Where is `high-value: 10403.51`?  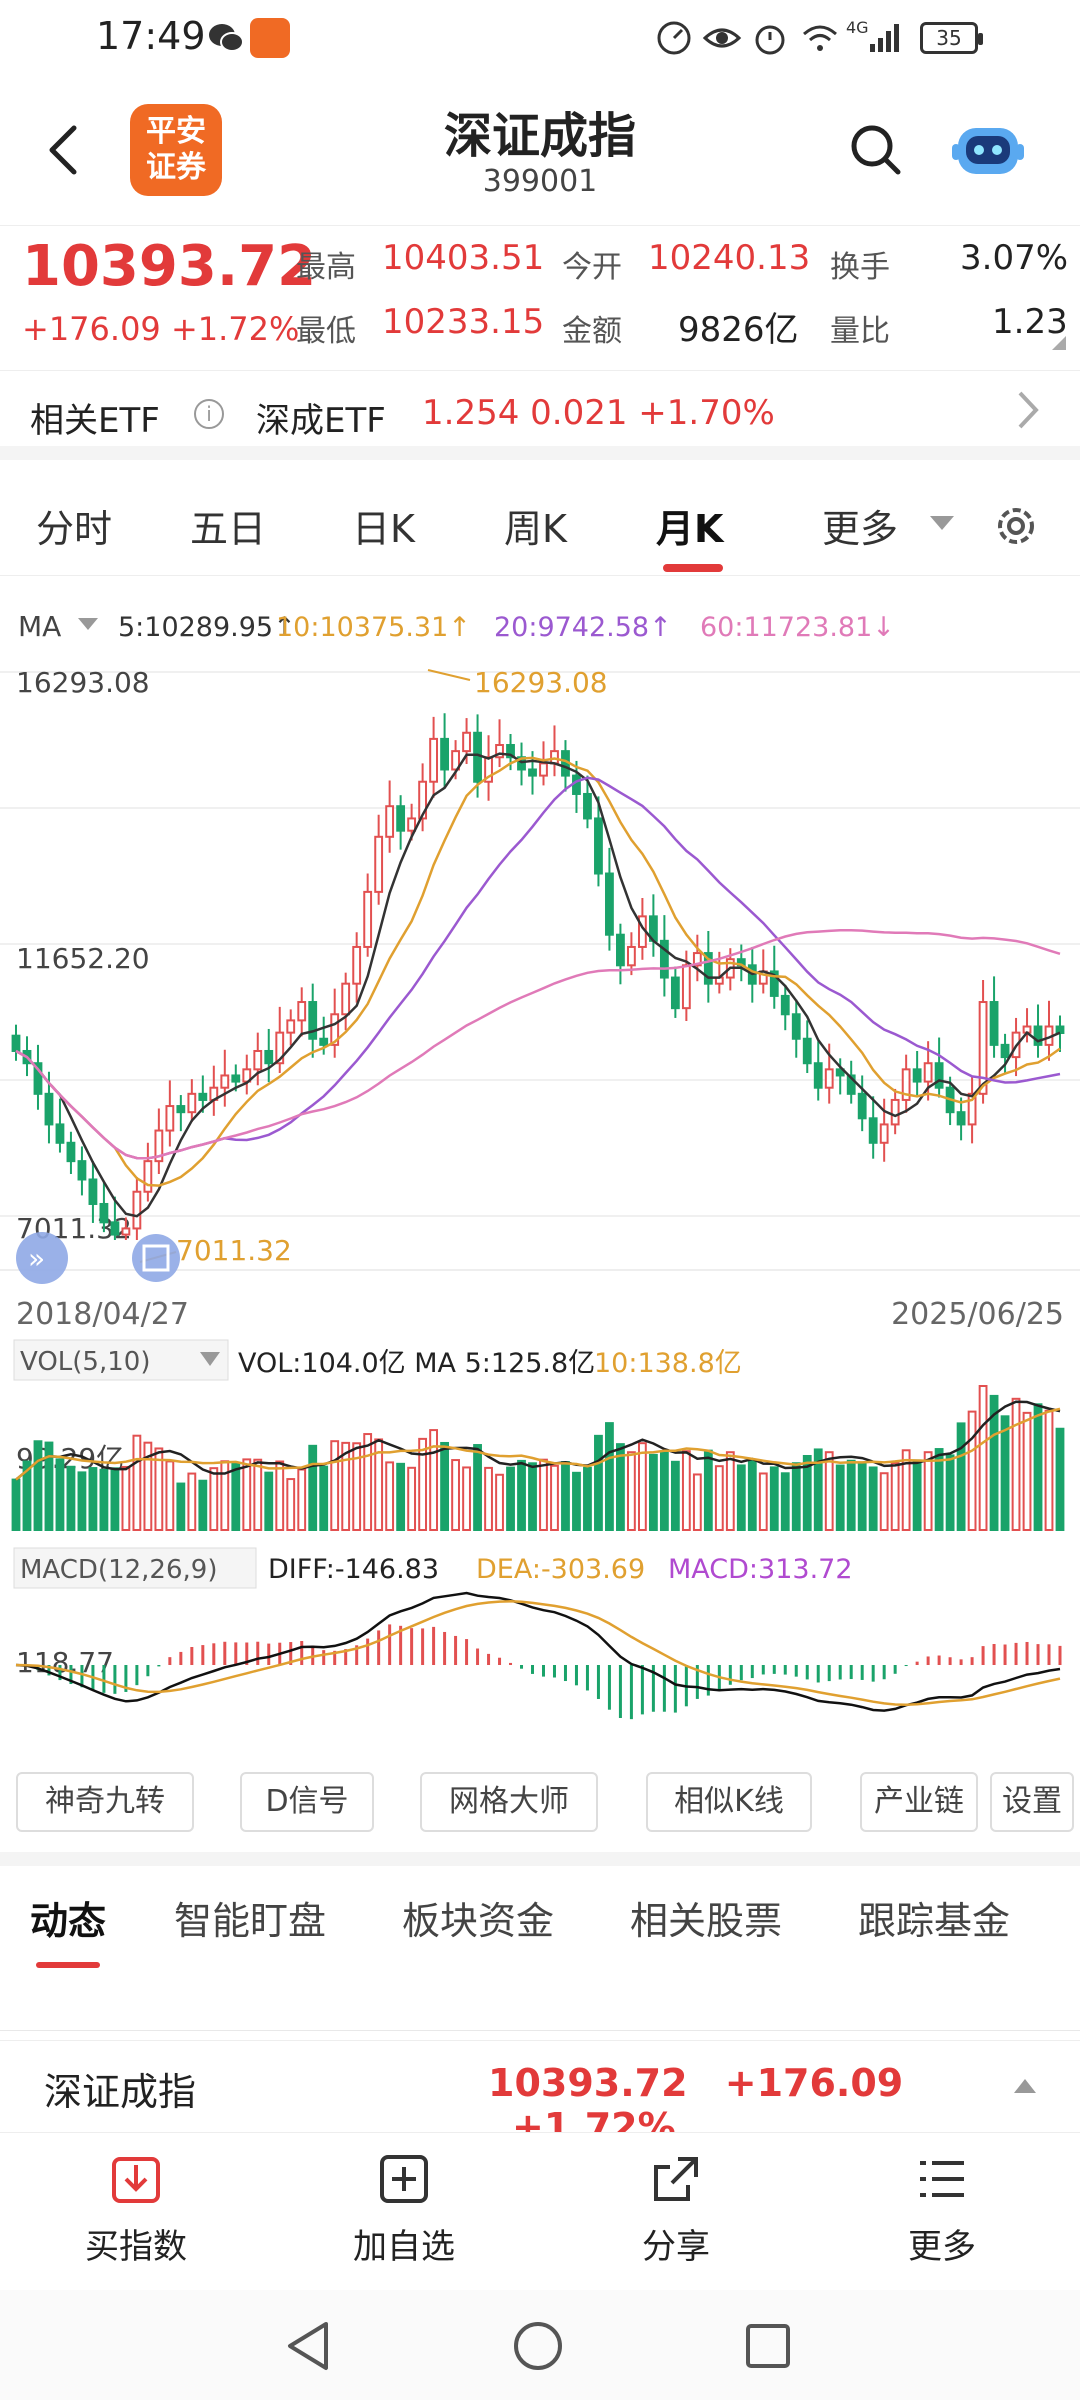 high-value: 10403.51 is located at coordinates (463, 258).